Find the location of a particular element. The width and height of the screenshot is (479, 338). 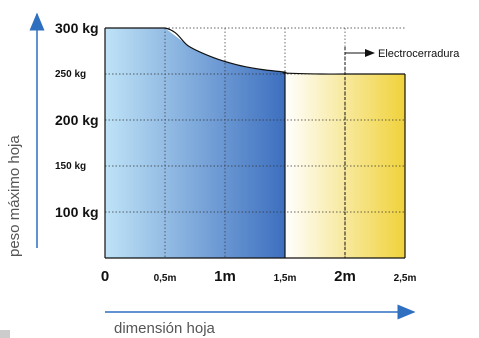

x-tick-label-1: 0,5m is located at coordinates (165, 278).